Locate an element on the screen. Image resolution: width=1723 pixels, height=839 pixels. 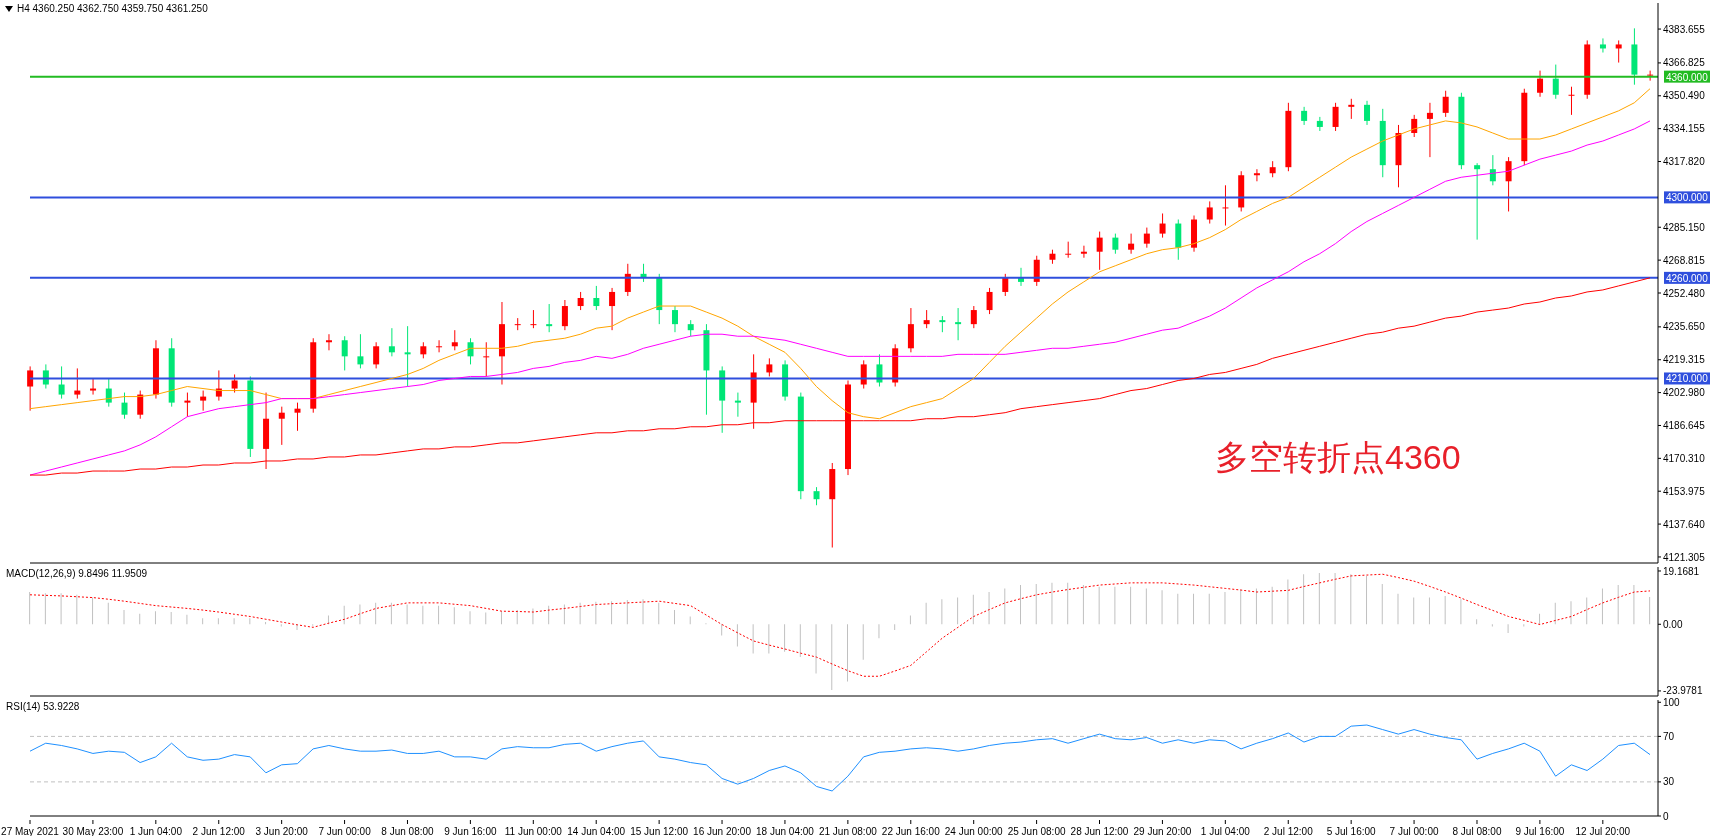
x-tick-label: 7 Jul 00:00 is located at coordinates (1414, 831).